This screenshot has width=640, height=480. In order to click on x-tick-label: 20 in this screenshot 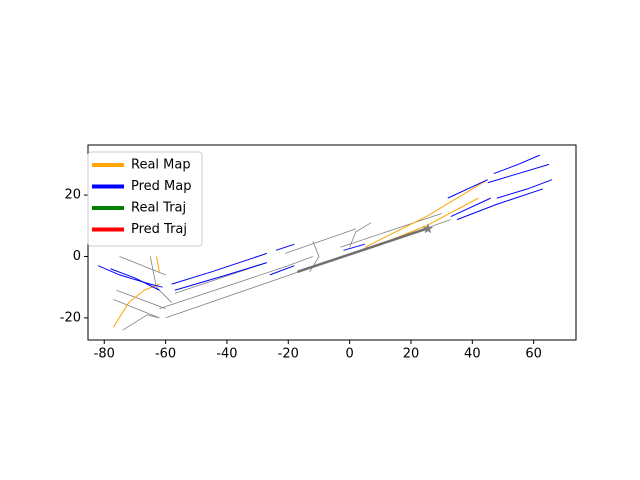, I will do `click(411, 354)`.